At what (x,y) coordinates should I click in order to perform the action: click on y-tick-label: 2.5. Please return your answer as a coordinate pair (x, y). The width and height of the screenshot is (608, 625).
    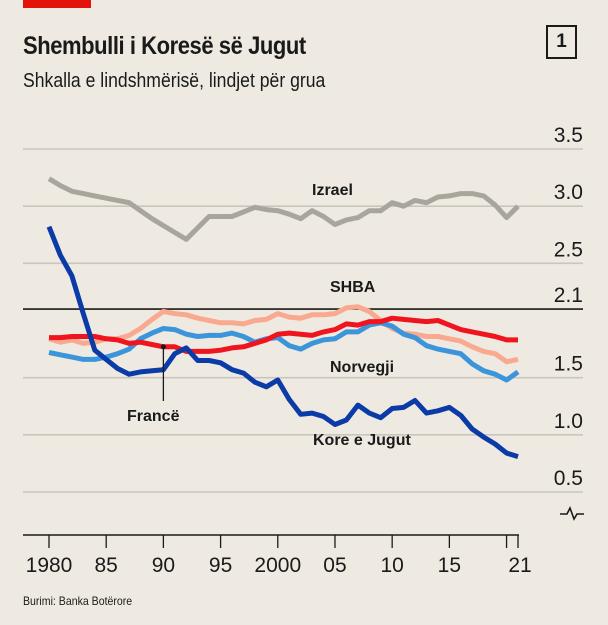
    Looking at the image, I should click on (568, 249).